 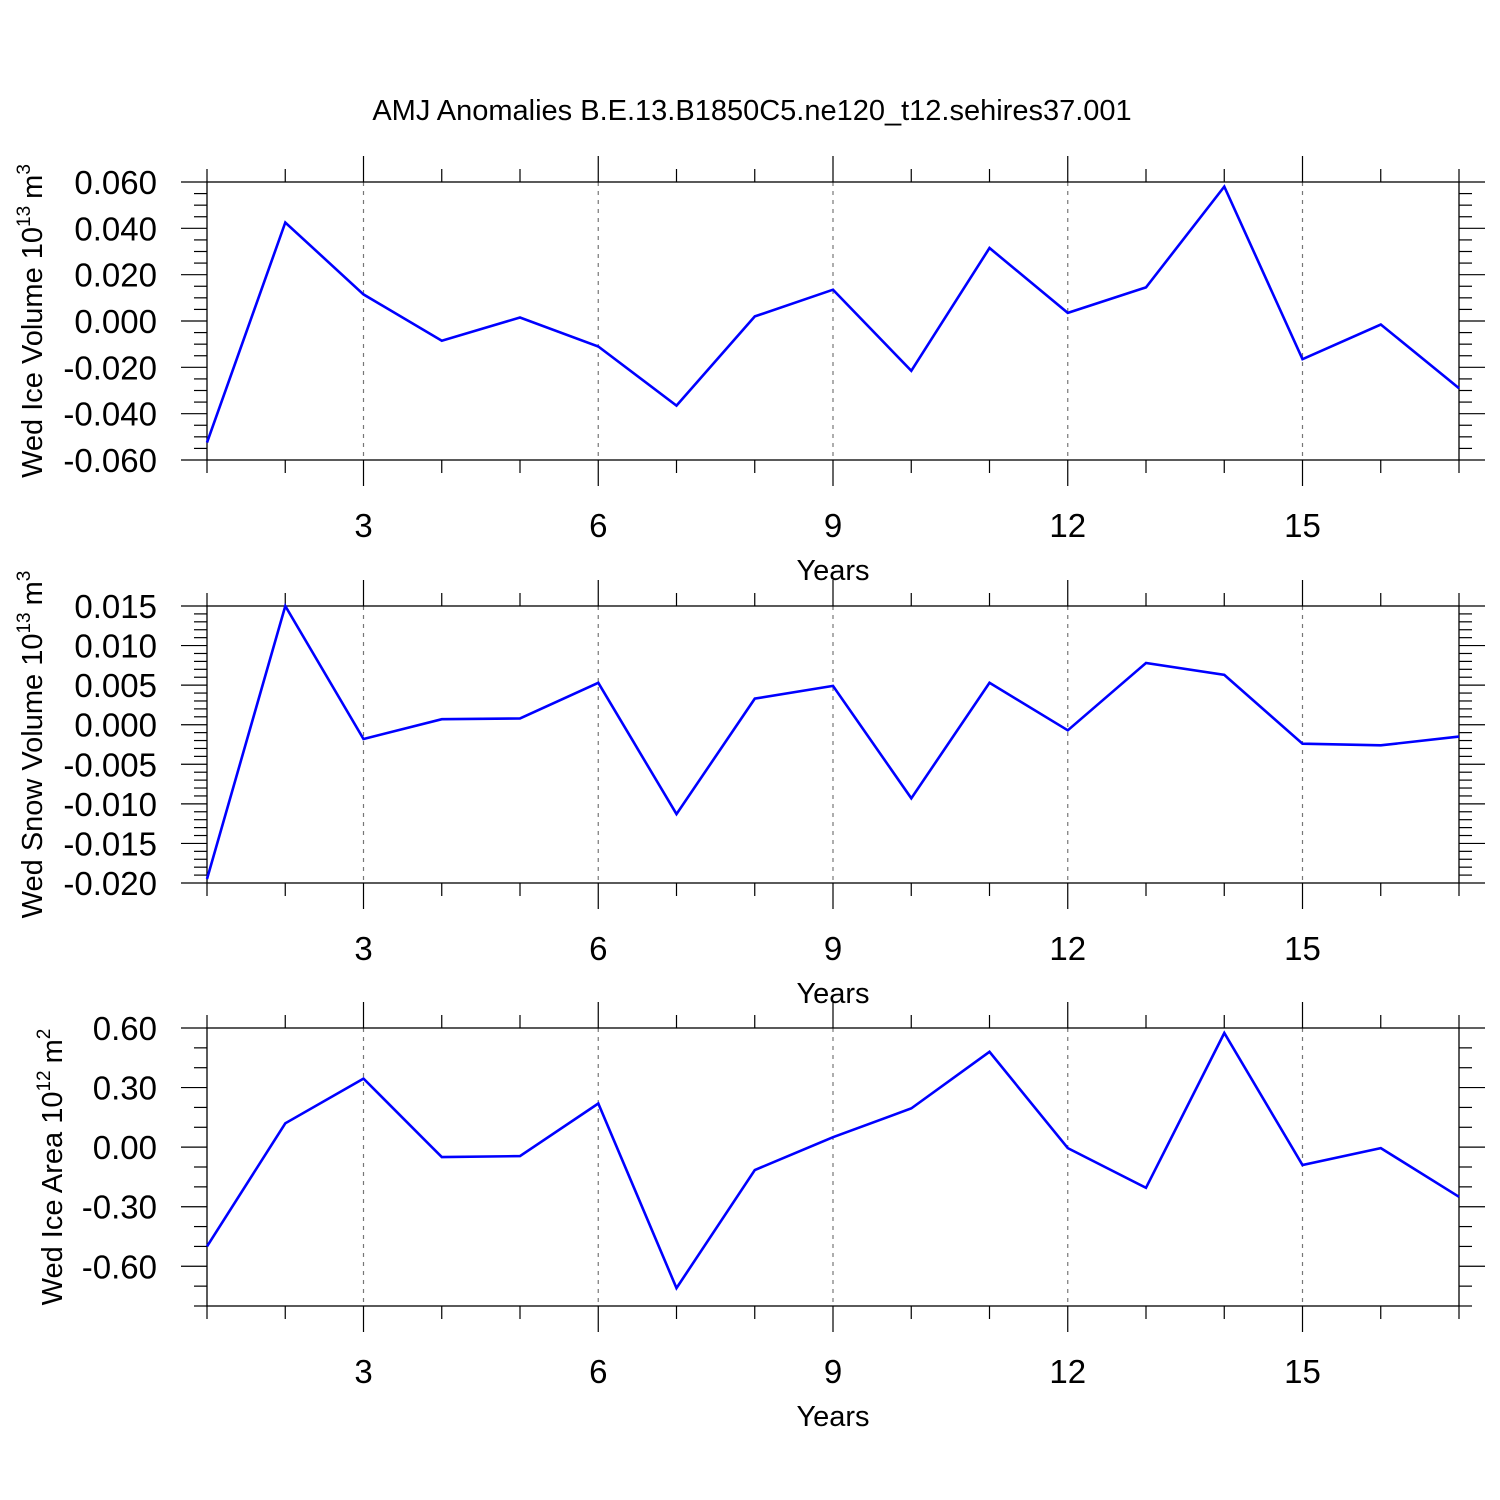 What do you see at coordinates (125, 1147) in the screenshot?
I see `y-tick-label: 0.00` at bounding box center [125, 1147].